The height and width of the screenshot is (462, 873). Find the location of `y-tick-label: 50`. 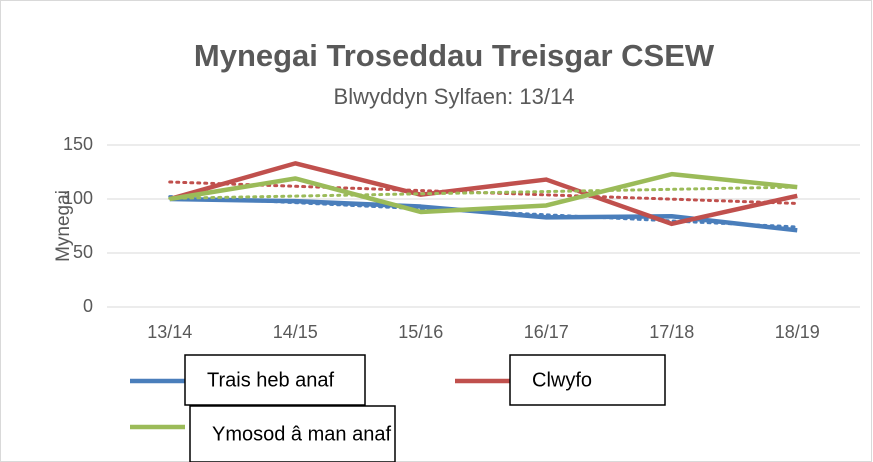

y-tick-label: 50 is located at coordinates (83, 252).